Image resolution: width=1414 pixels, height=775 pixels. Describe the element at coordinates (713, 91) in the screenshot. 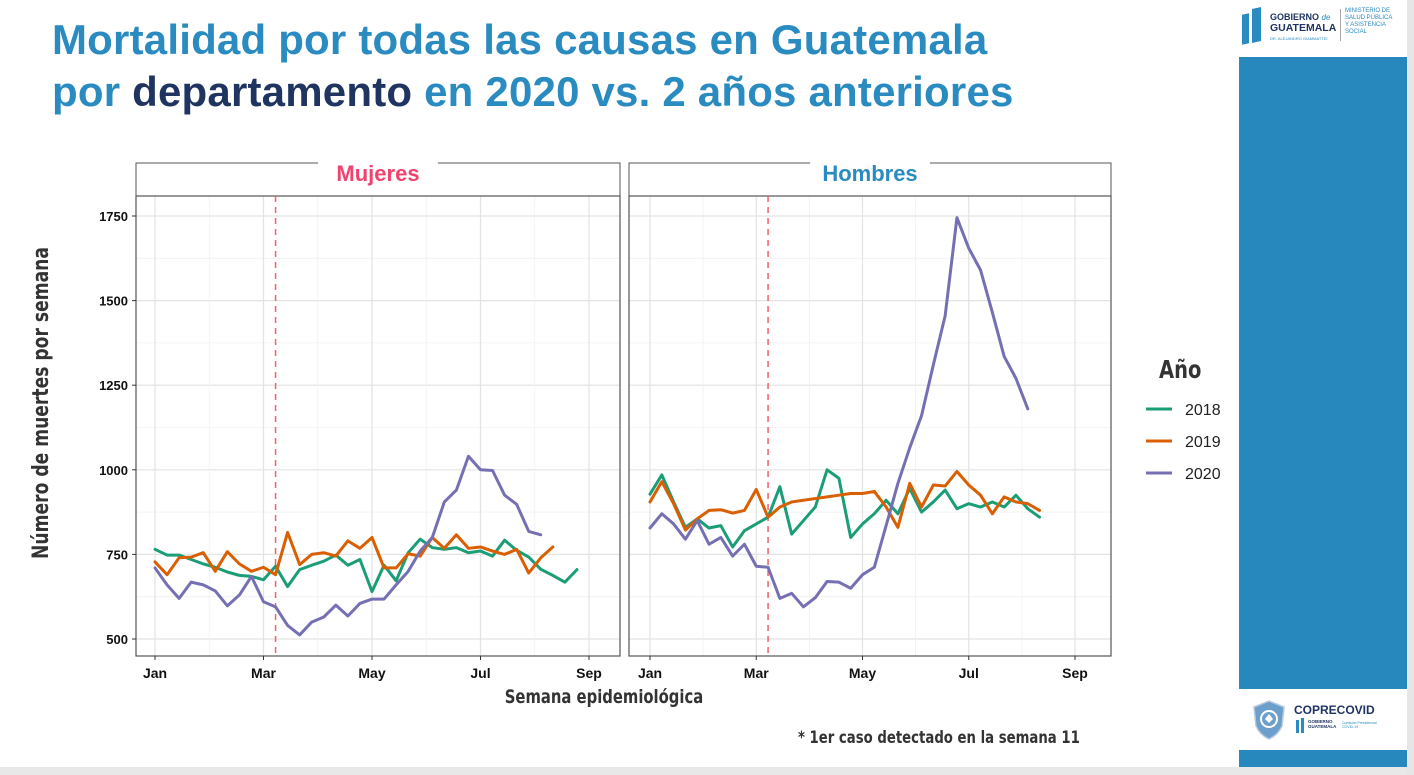

I see `title-text: en 2020 vs. 2 años anteriores` at that location.